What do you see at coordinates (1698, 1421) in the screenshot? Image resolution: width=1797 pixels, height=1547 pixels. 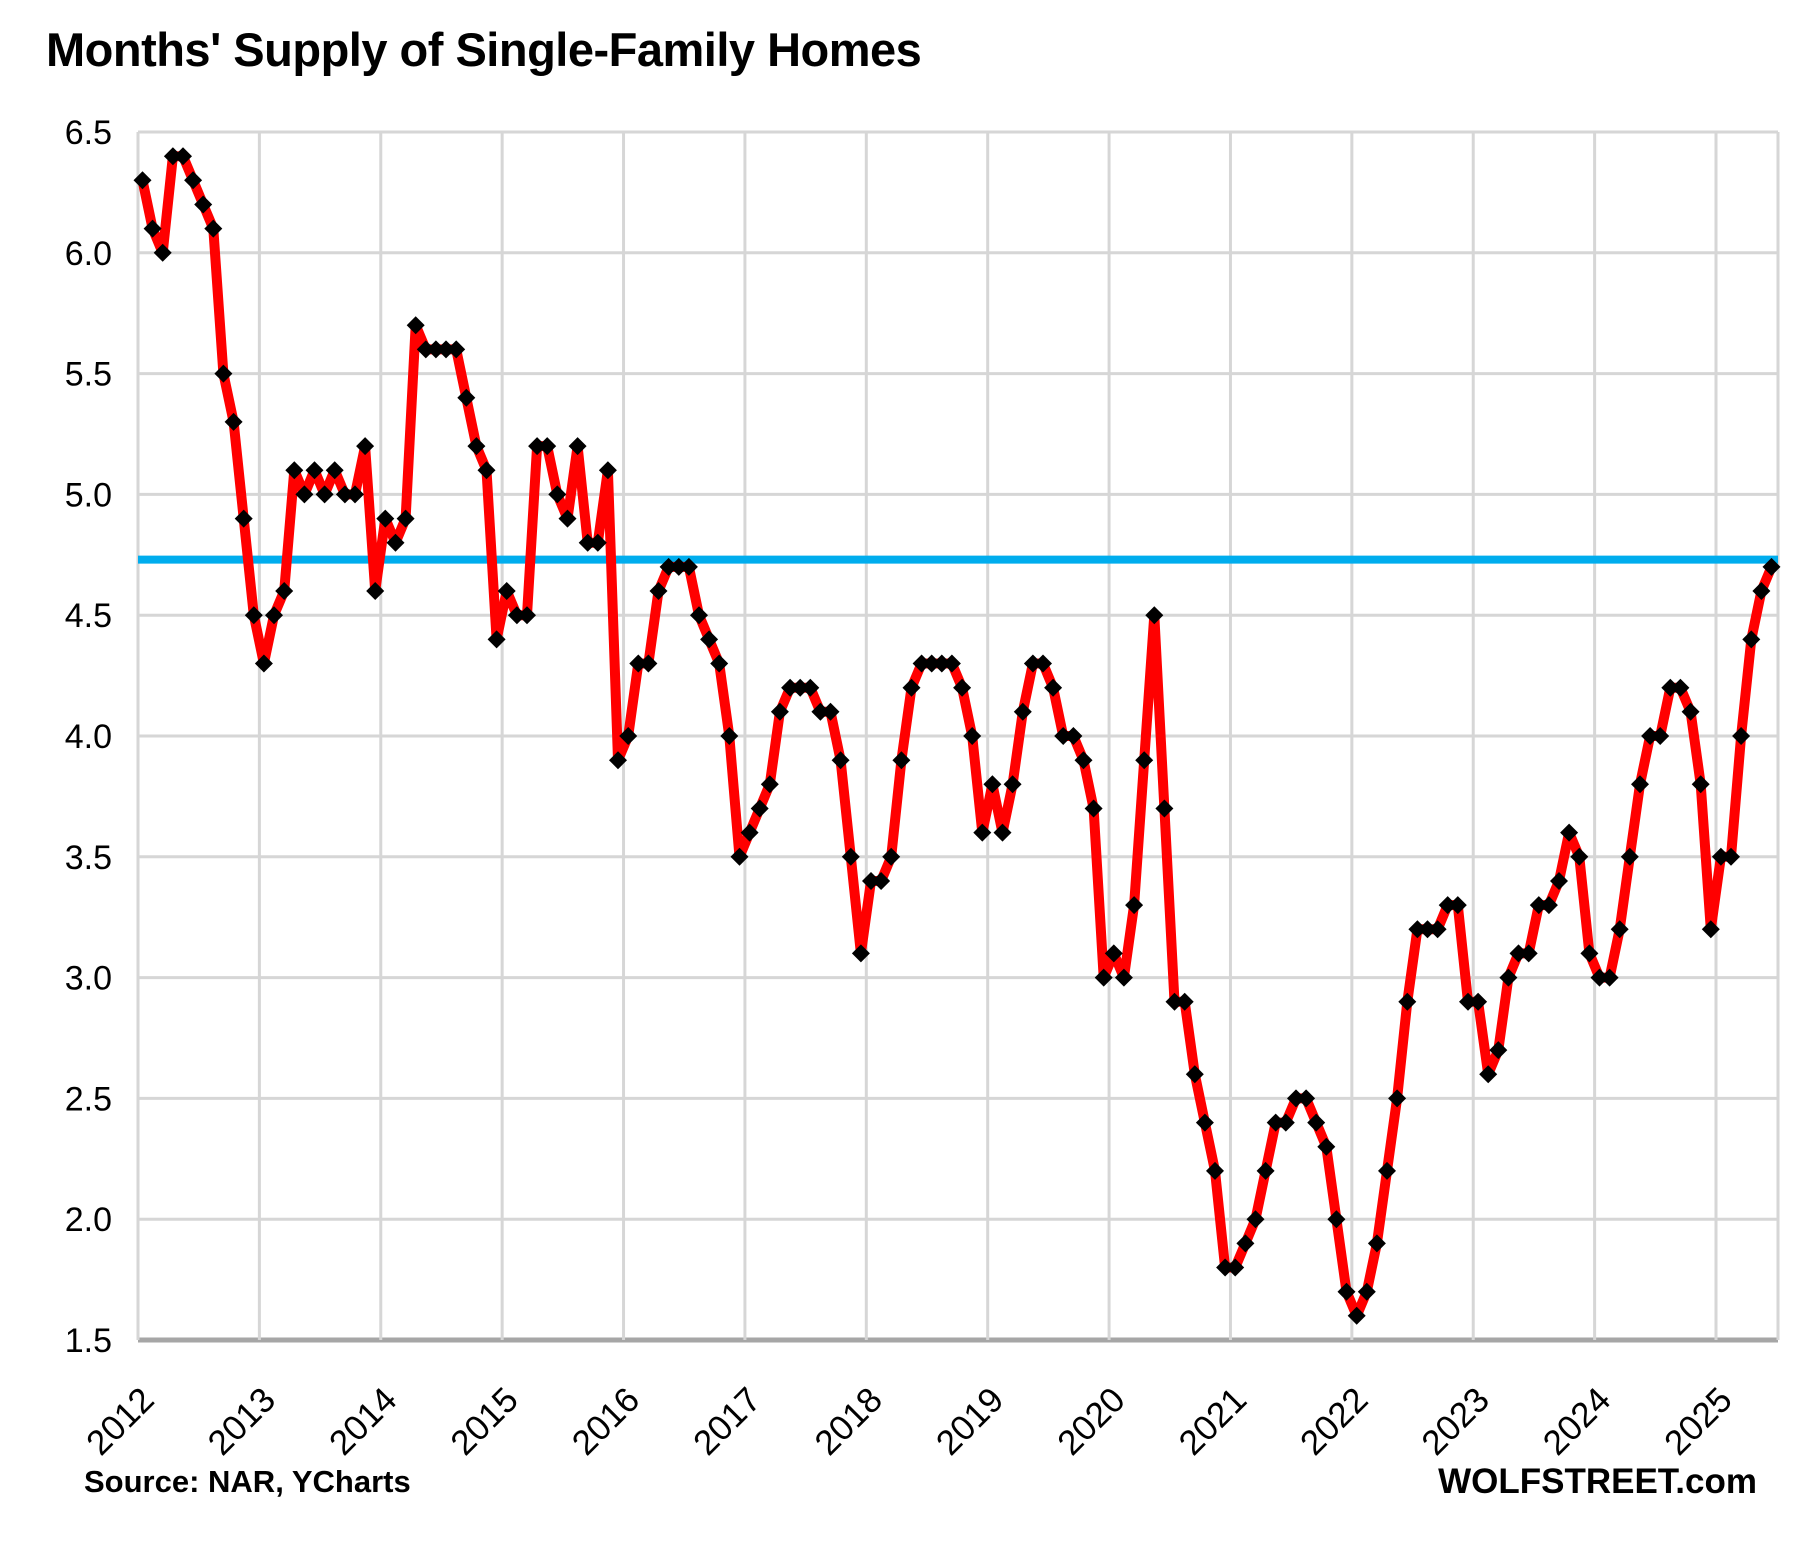 I see `x-tick-label: 2025` at bounding box center [1698, 1421].